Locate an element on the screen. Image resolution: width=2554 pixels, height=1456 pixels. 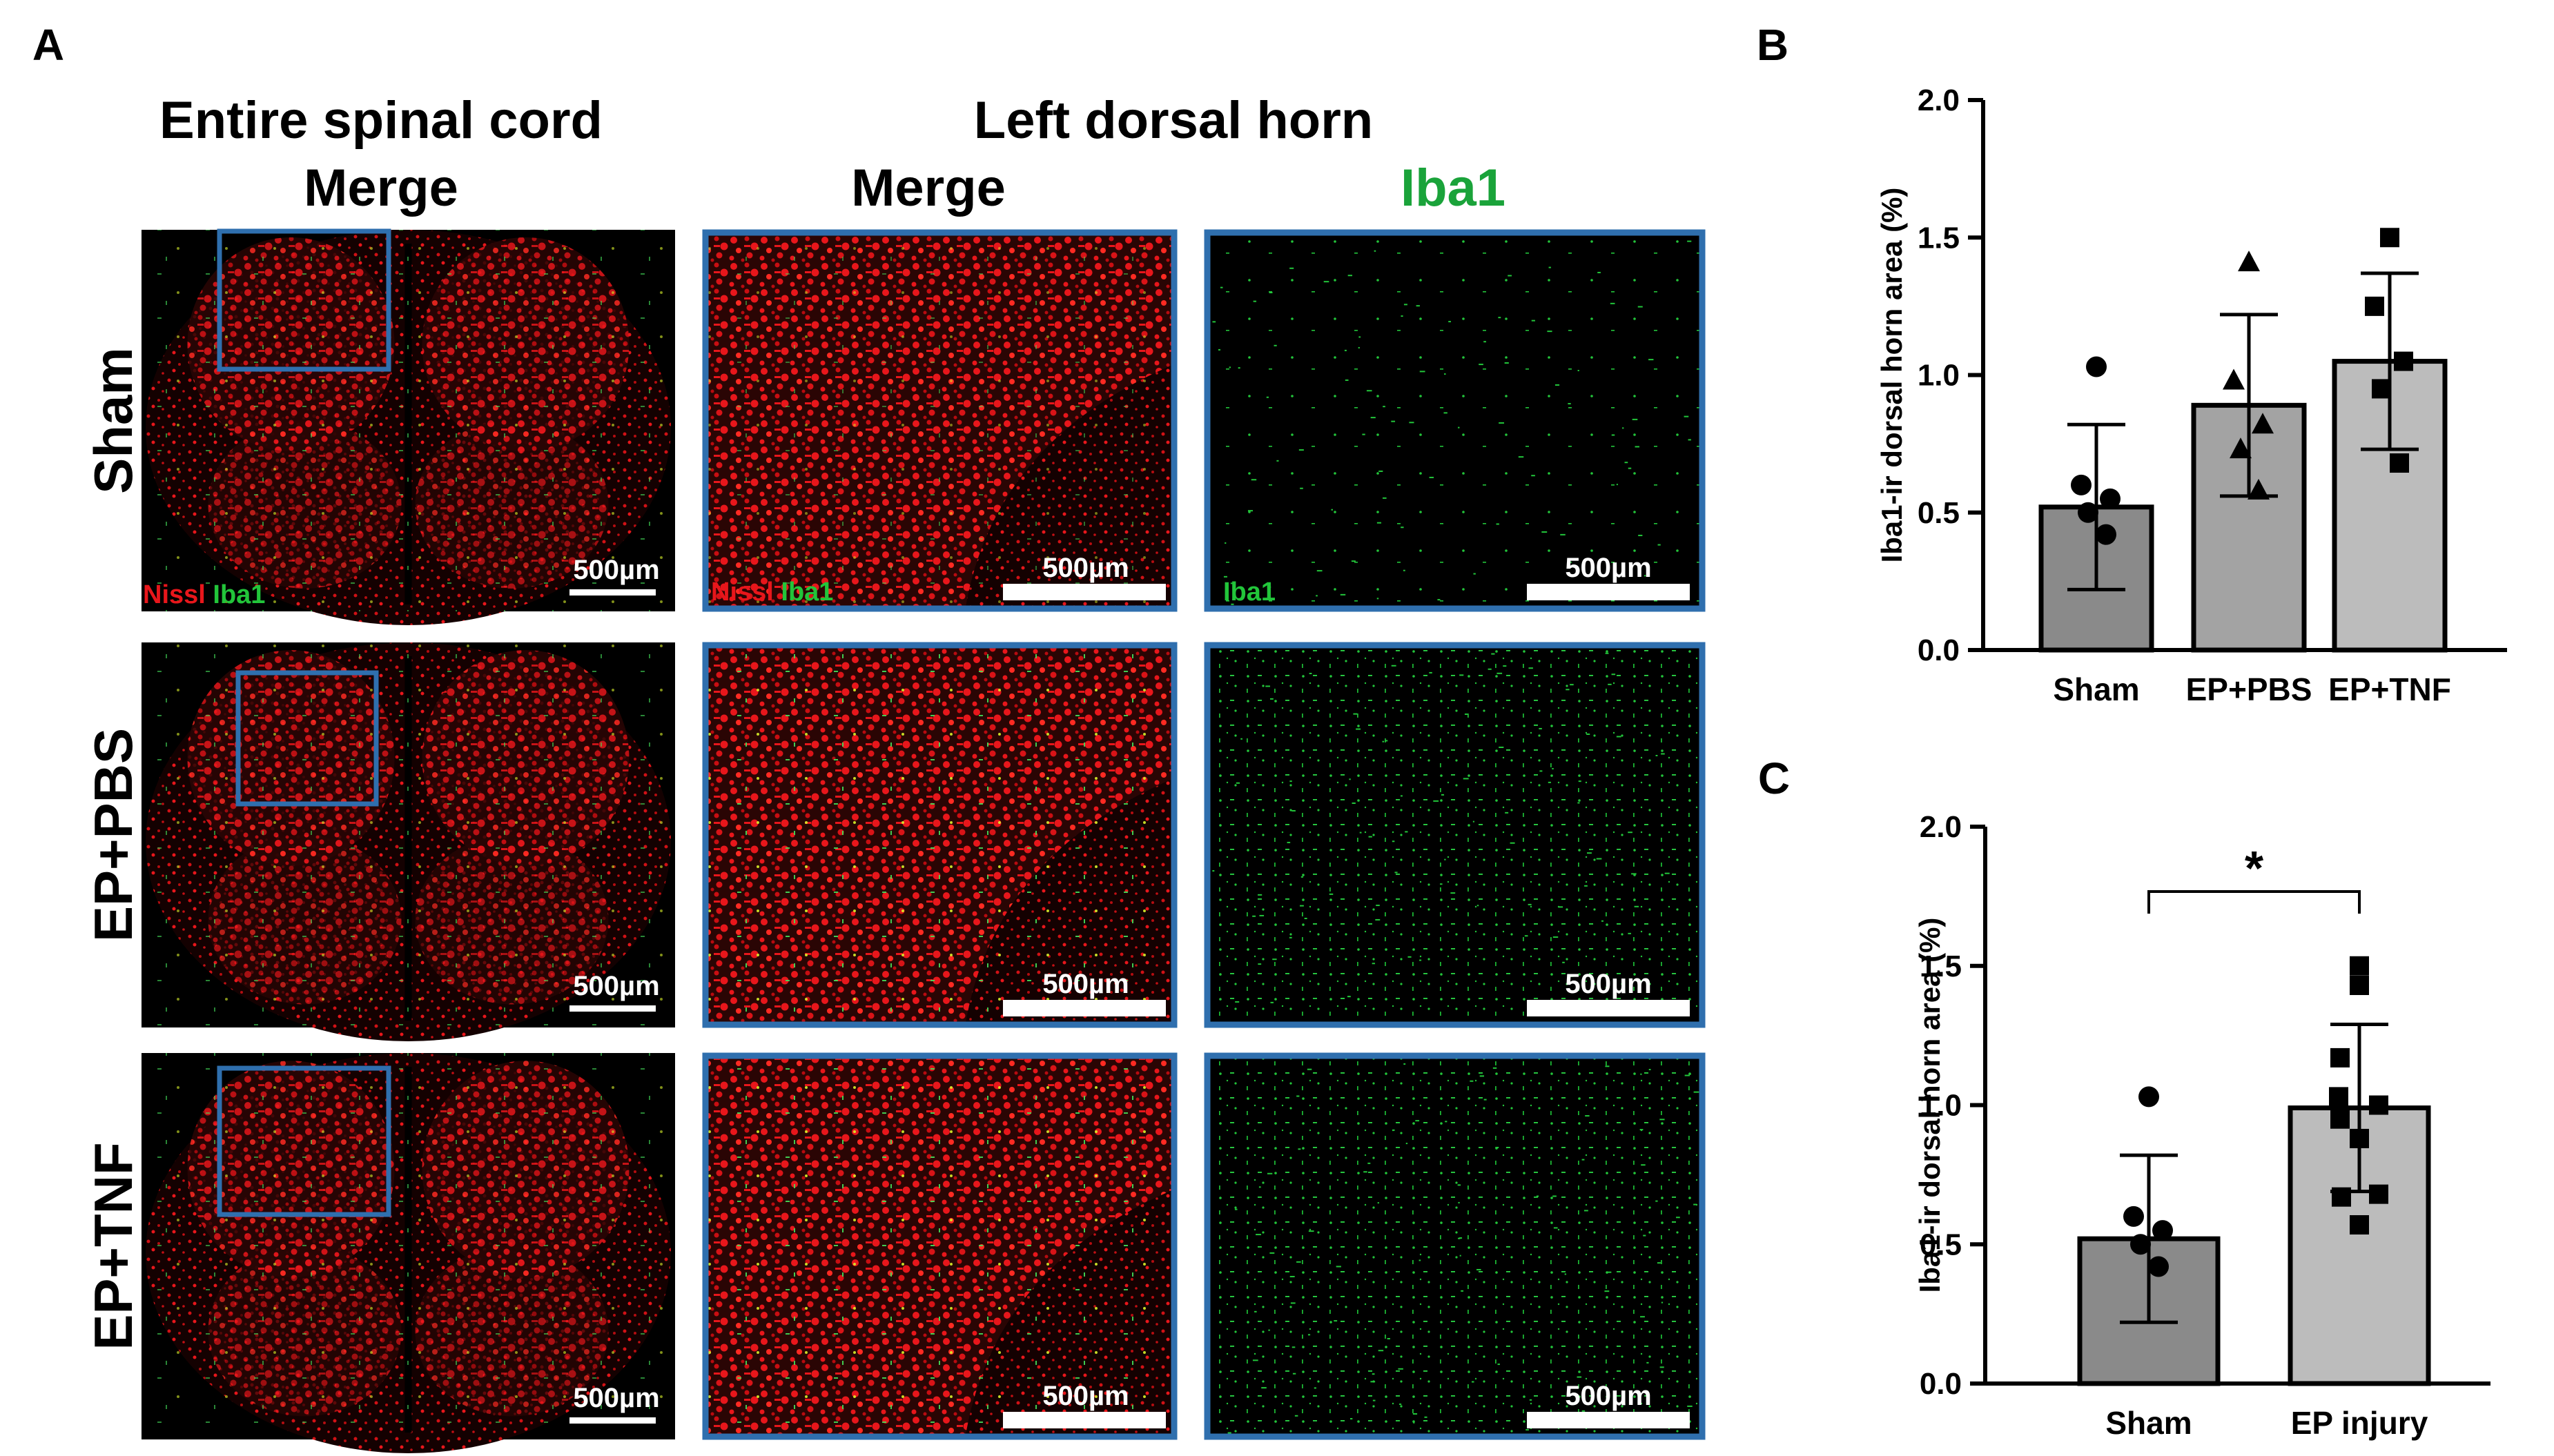
header-dorsal-iba1: Iba1 is located at coordinates (1453, 188).